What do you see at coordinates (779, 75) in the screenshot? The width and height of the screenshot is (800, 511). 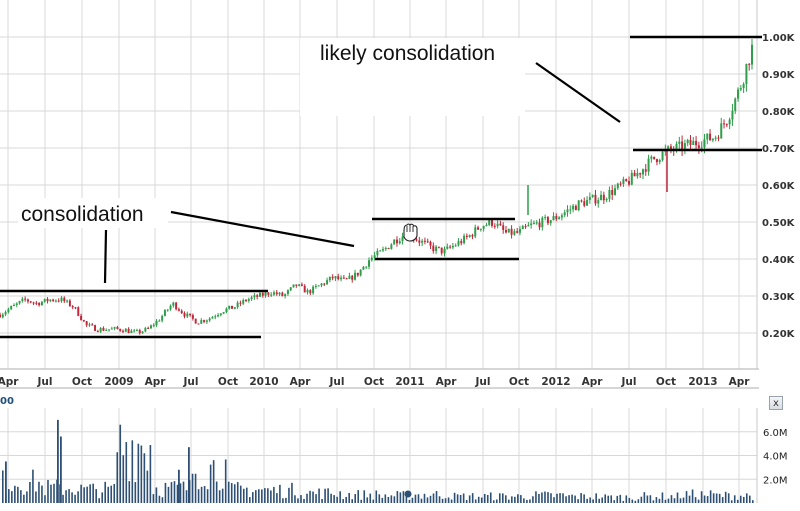 I see `y-tick-label: 0.90K` at bounding box center [779, 75].